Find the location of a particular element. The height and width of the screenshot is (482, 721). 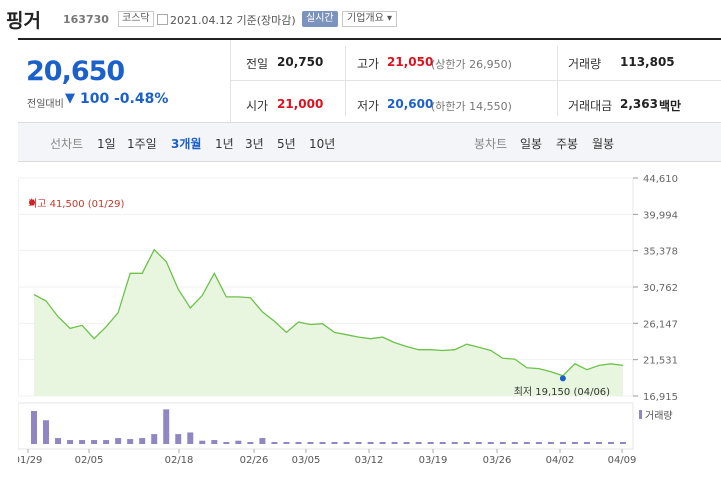

tab-1y: 1년 is located at coordinates (224, 144).